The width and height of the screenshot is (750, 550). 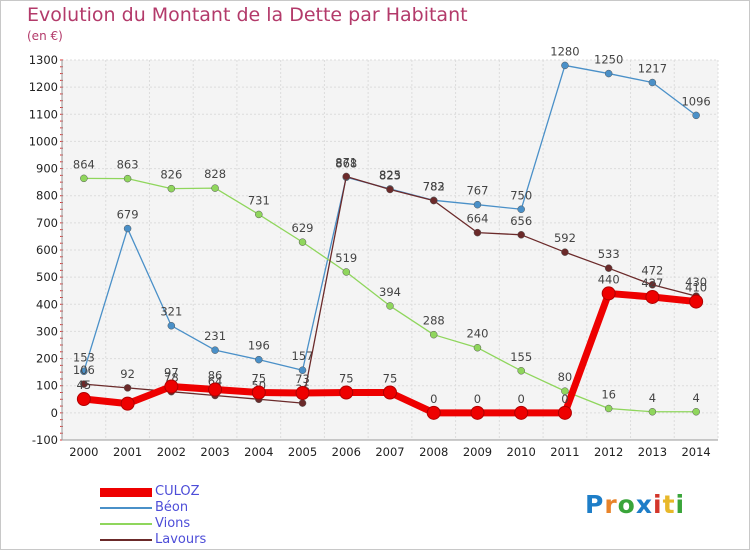 I want to click on data-label-béon: 868, so click(x=346, y=163).